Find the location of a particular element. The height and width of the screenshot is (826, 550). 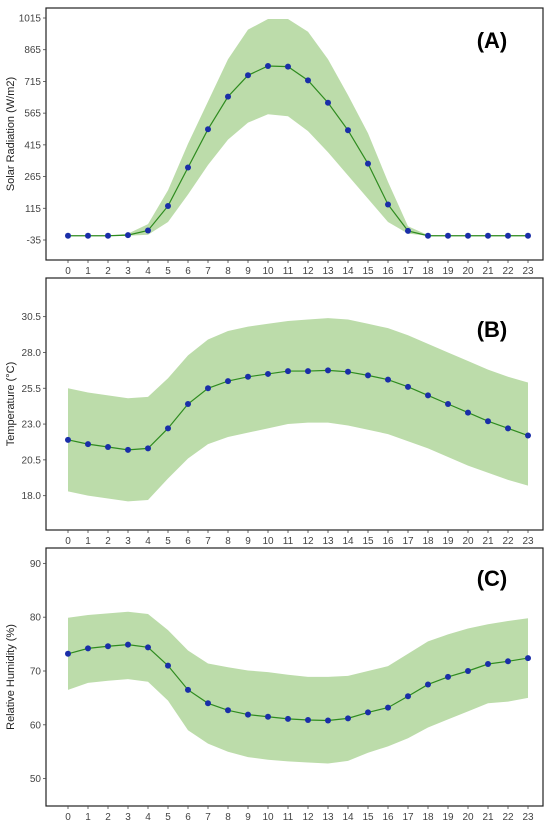

y-tick-label: 865 is located at coordinates (32, 50).